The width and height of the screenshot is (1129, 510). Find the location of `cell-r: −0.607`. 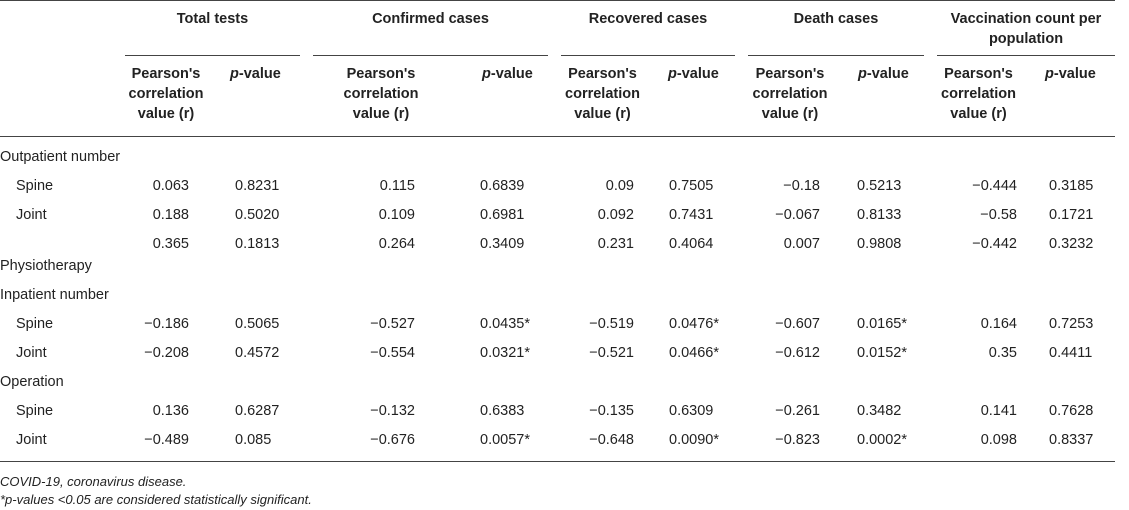

cell-r: −0.607 is located at coordinates (797, 324).